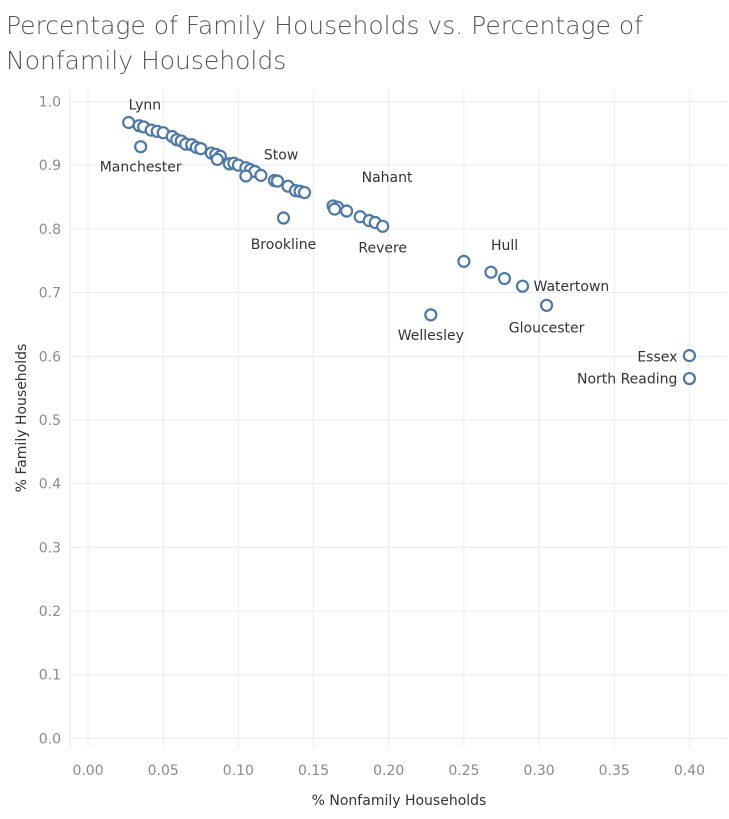 This screenshot has width=729, height=819. I want to click on point-label: Wellesley, so click(431, 336).